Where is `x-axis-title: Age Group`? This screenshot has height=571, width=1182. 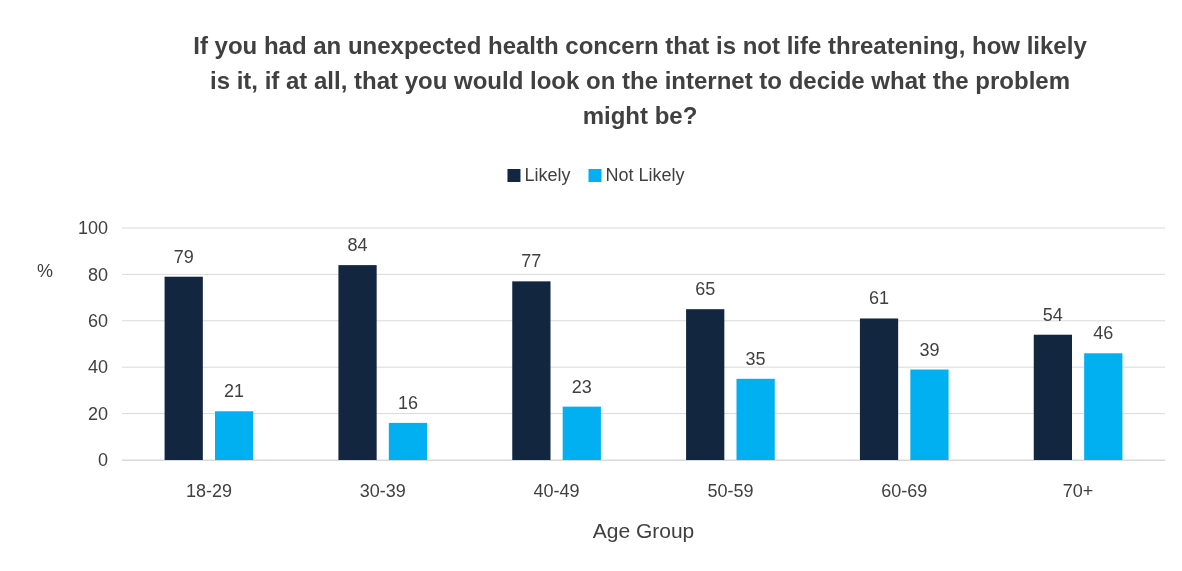 x-axis-title: Age Group is located at coordinates (643, 530).